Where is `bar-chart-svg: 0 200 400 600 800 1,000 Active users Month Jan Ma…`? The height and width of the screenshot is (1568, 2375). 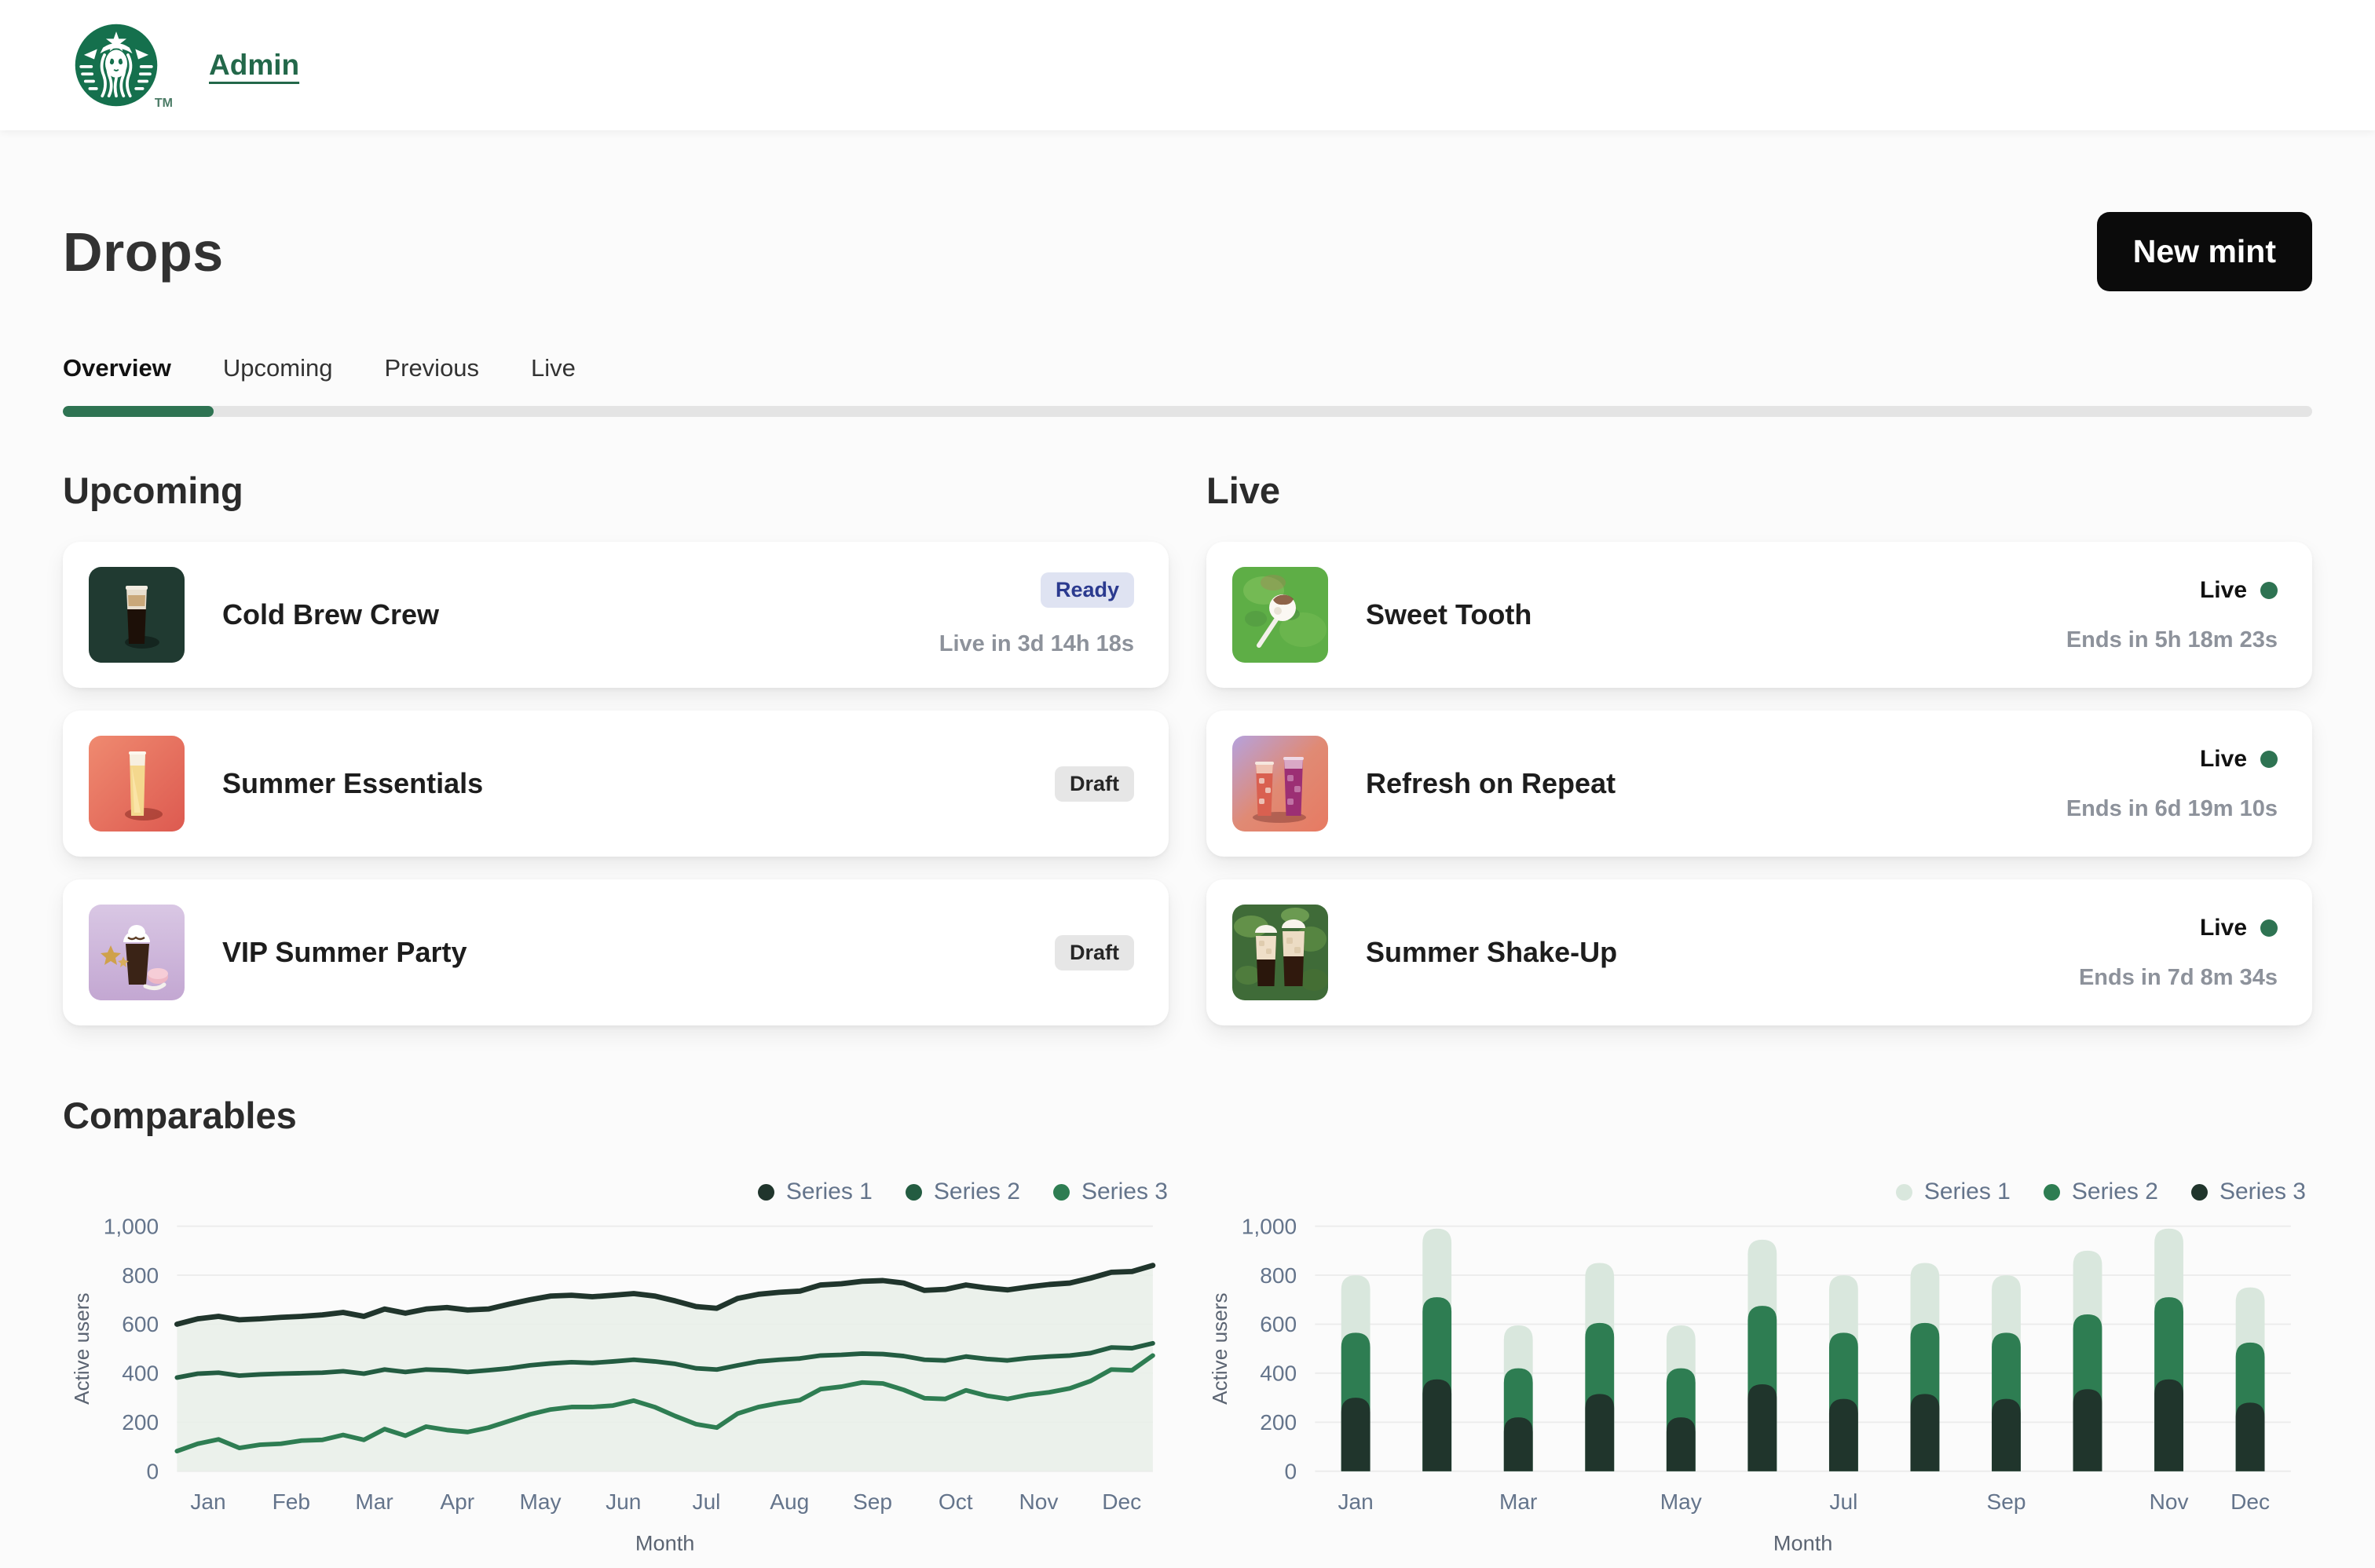
bar-chart-svg: 0 200 400 600 800 1,000 Active users Month Jan Ma… is located at coordinates (1750, 1384).